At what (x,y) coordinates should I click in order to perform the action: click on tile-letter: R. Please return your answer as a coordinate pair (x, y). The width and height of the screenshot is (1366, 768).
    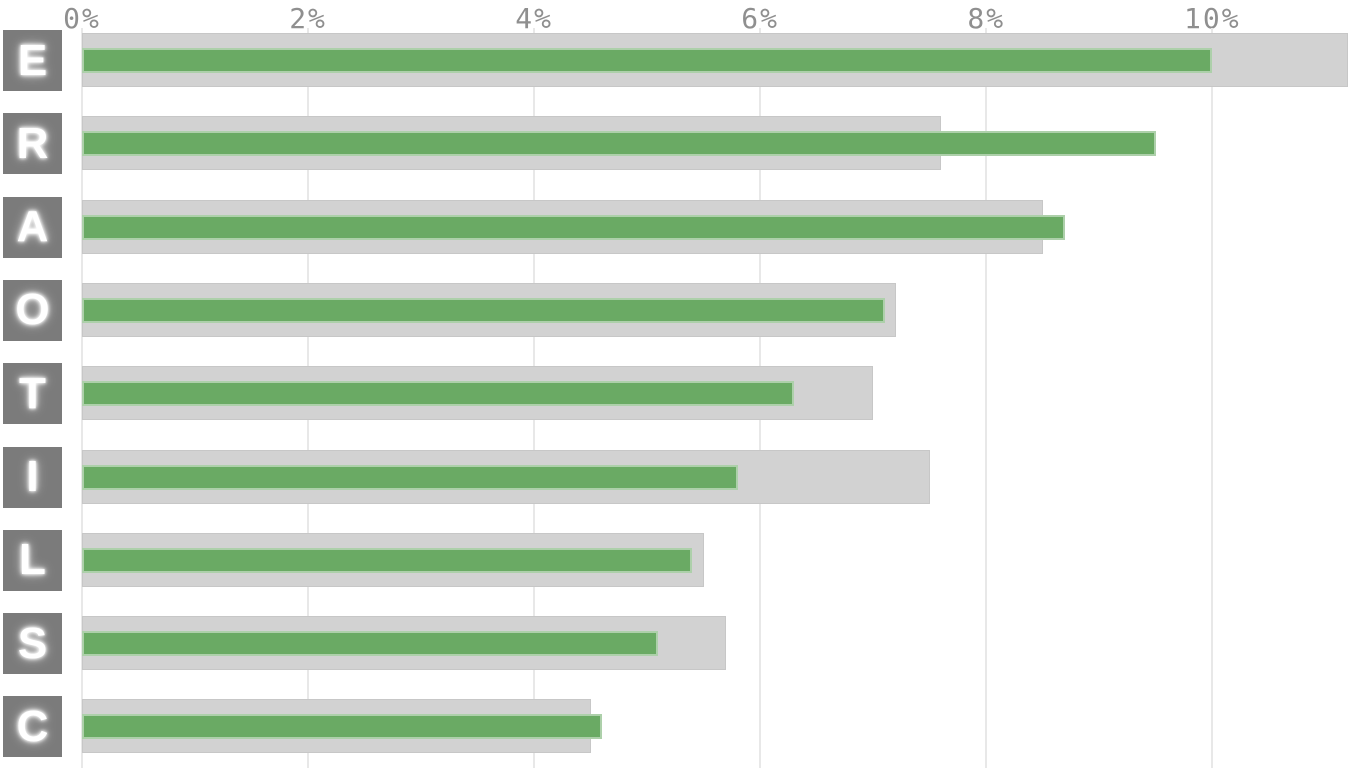
    Looking at the image, I should click on (32, 143).